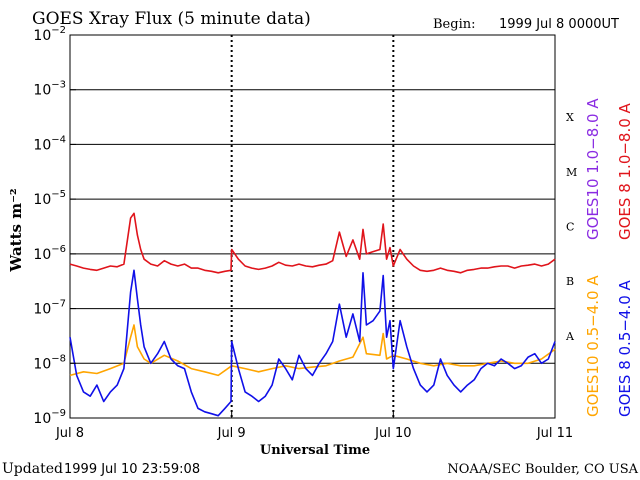  What do you see at coordinates (570, 117) in the screenshot?
I see `flare-class-label: X` at bounding box center [570, 117].